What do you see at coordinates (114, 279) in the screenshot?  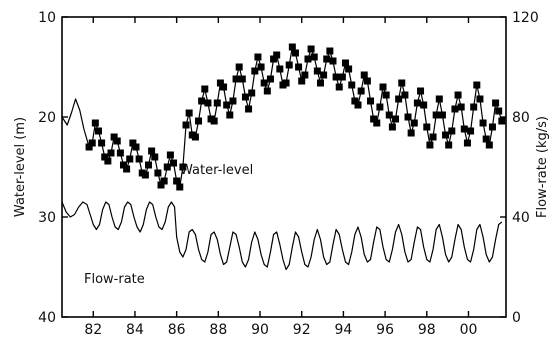 I see `flow-rate-annotation: Flow-rate` at bounding box center [114, 279].